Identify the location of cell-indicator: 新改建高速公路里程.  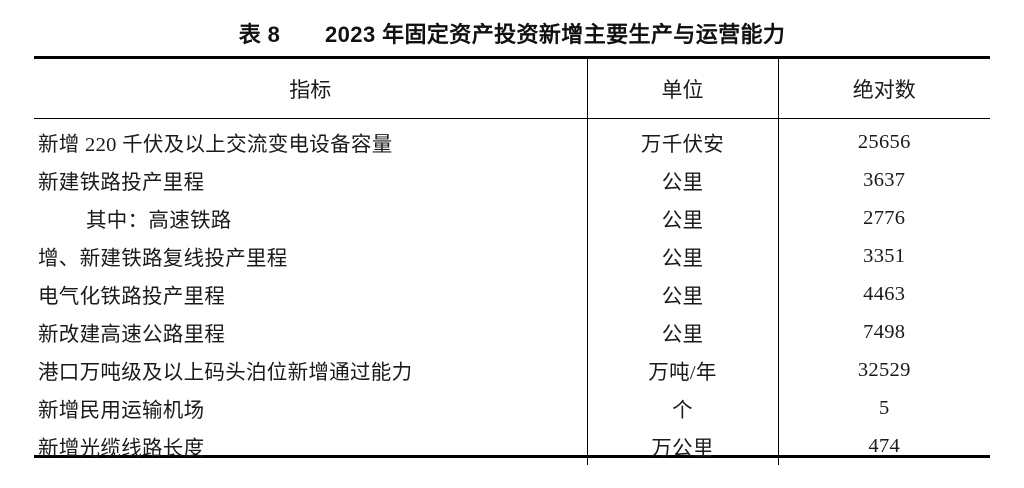
(311, 332).